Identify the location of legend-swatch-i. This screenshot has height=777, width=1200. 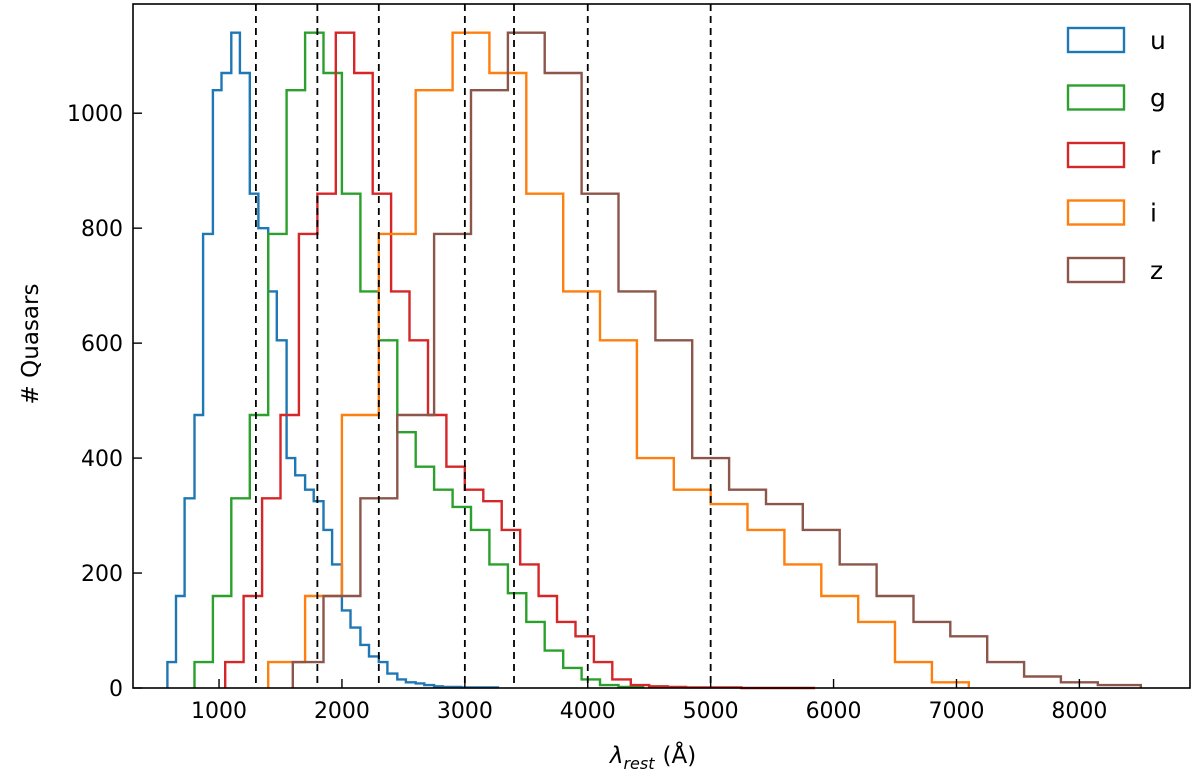
(1096, 212).